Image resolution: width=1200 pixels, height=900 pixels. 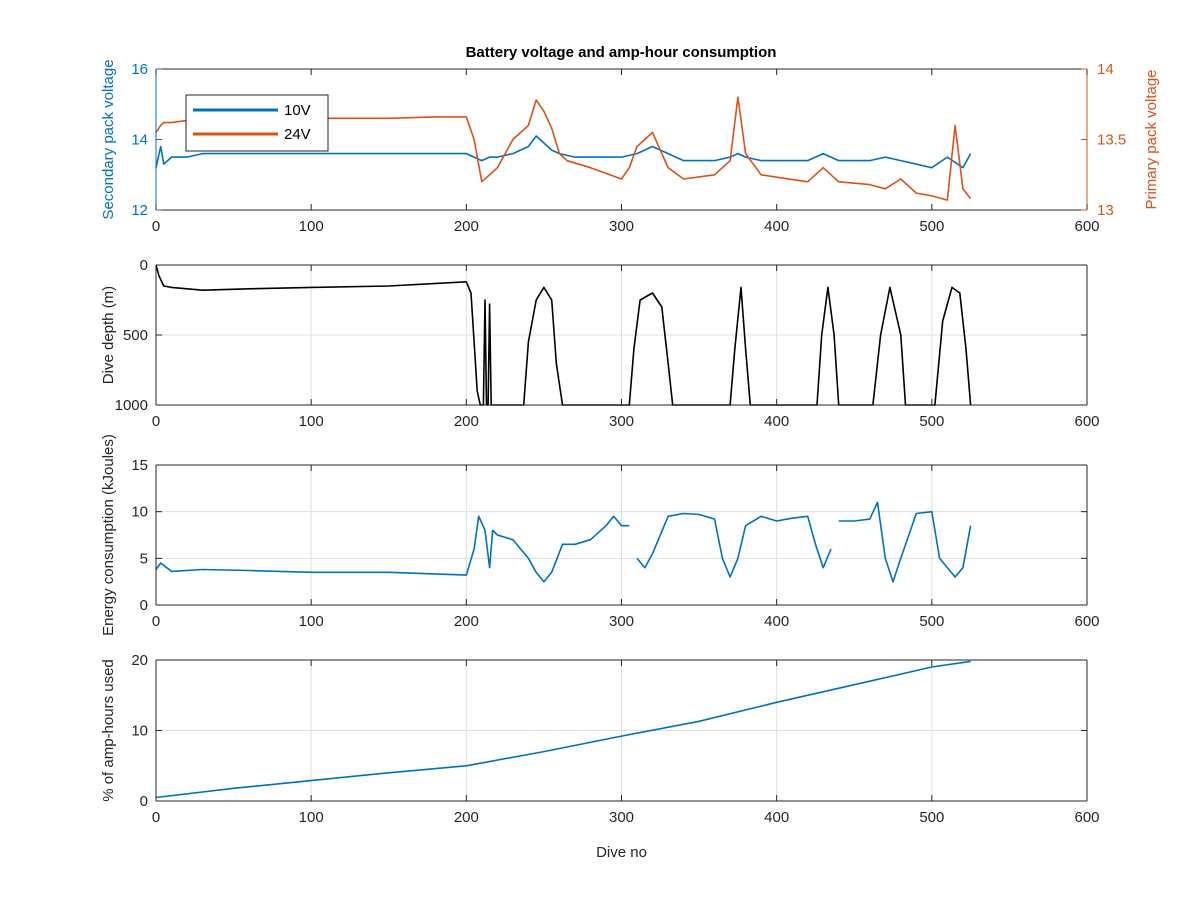 What do you see at coordinates (139, 465) in the screenshot?
I see `y-tick-label: 15` at bounding box center [139, 465].